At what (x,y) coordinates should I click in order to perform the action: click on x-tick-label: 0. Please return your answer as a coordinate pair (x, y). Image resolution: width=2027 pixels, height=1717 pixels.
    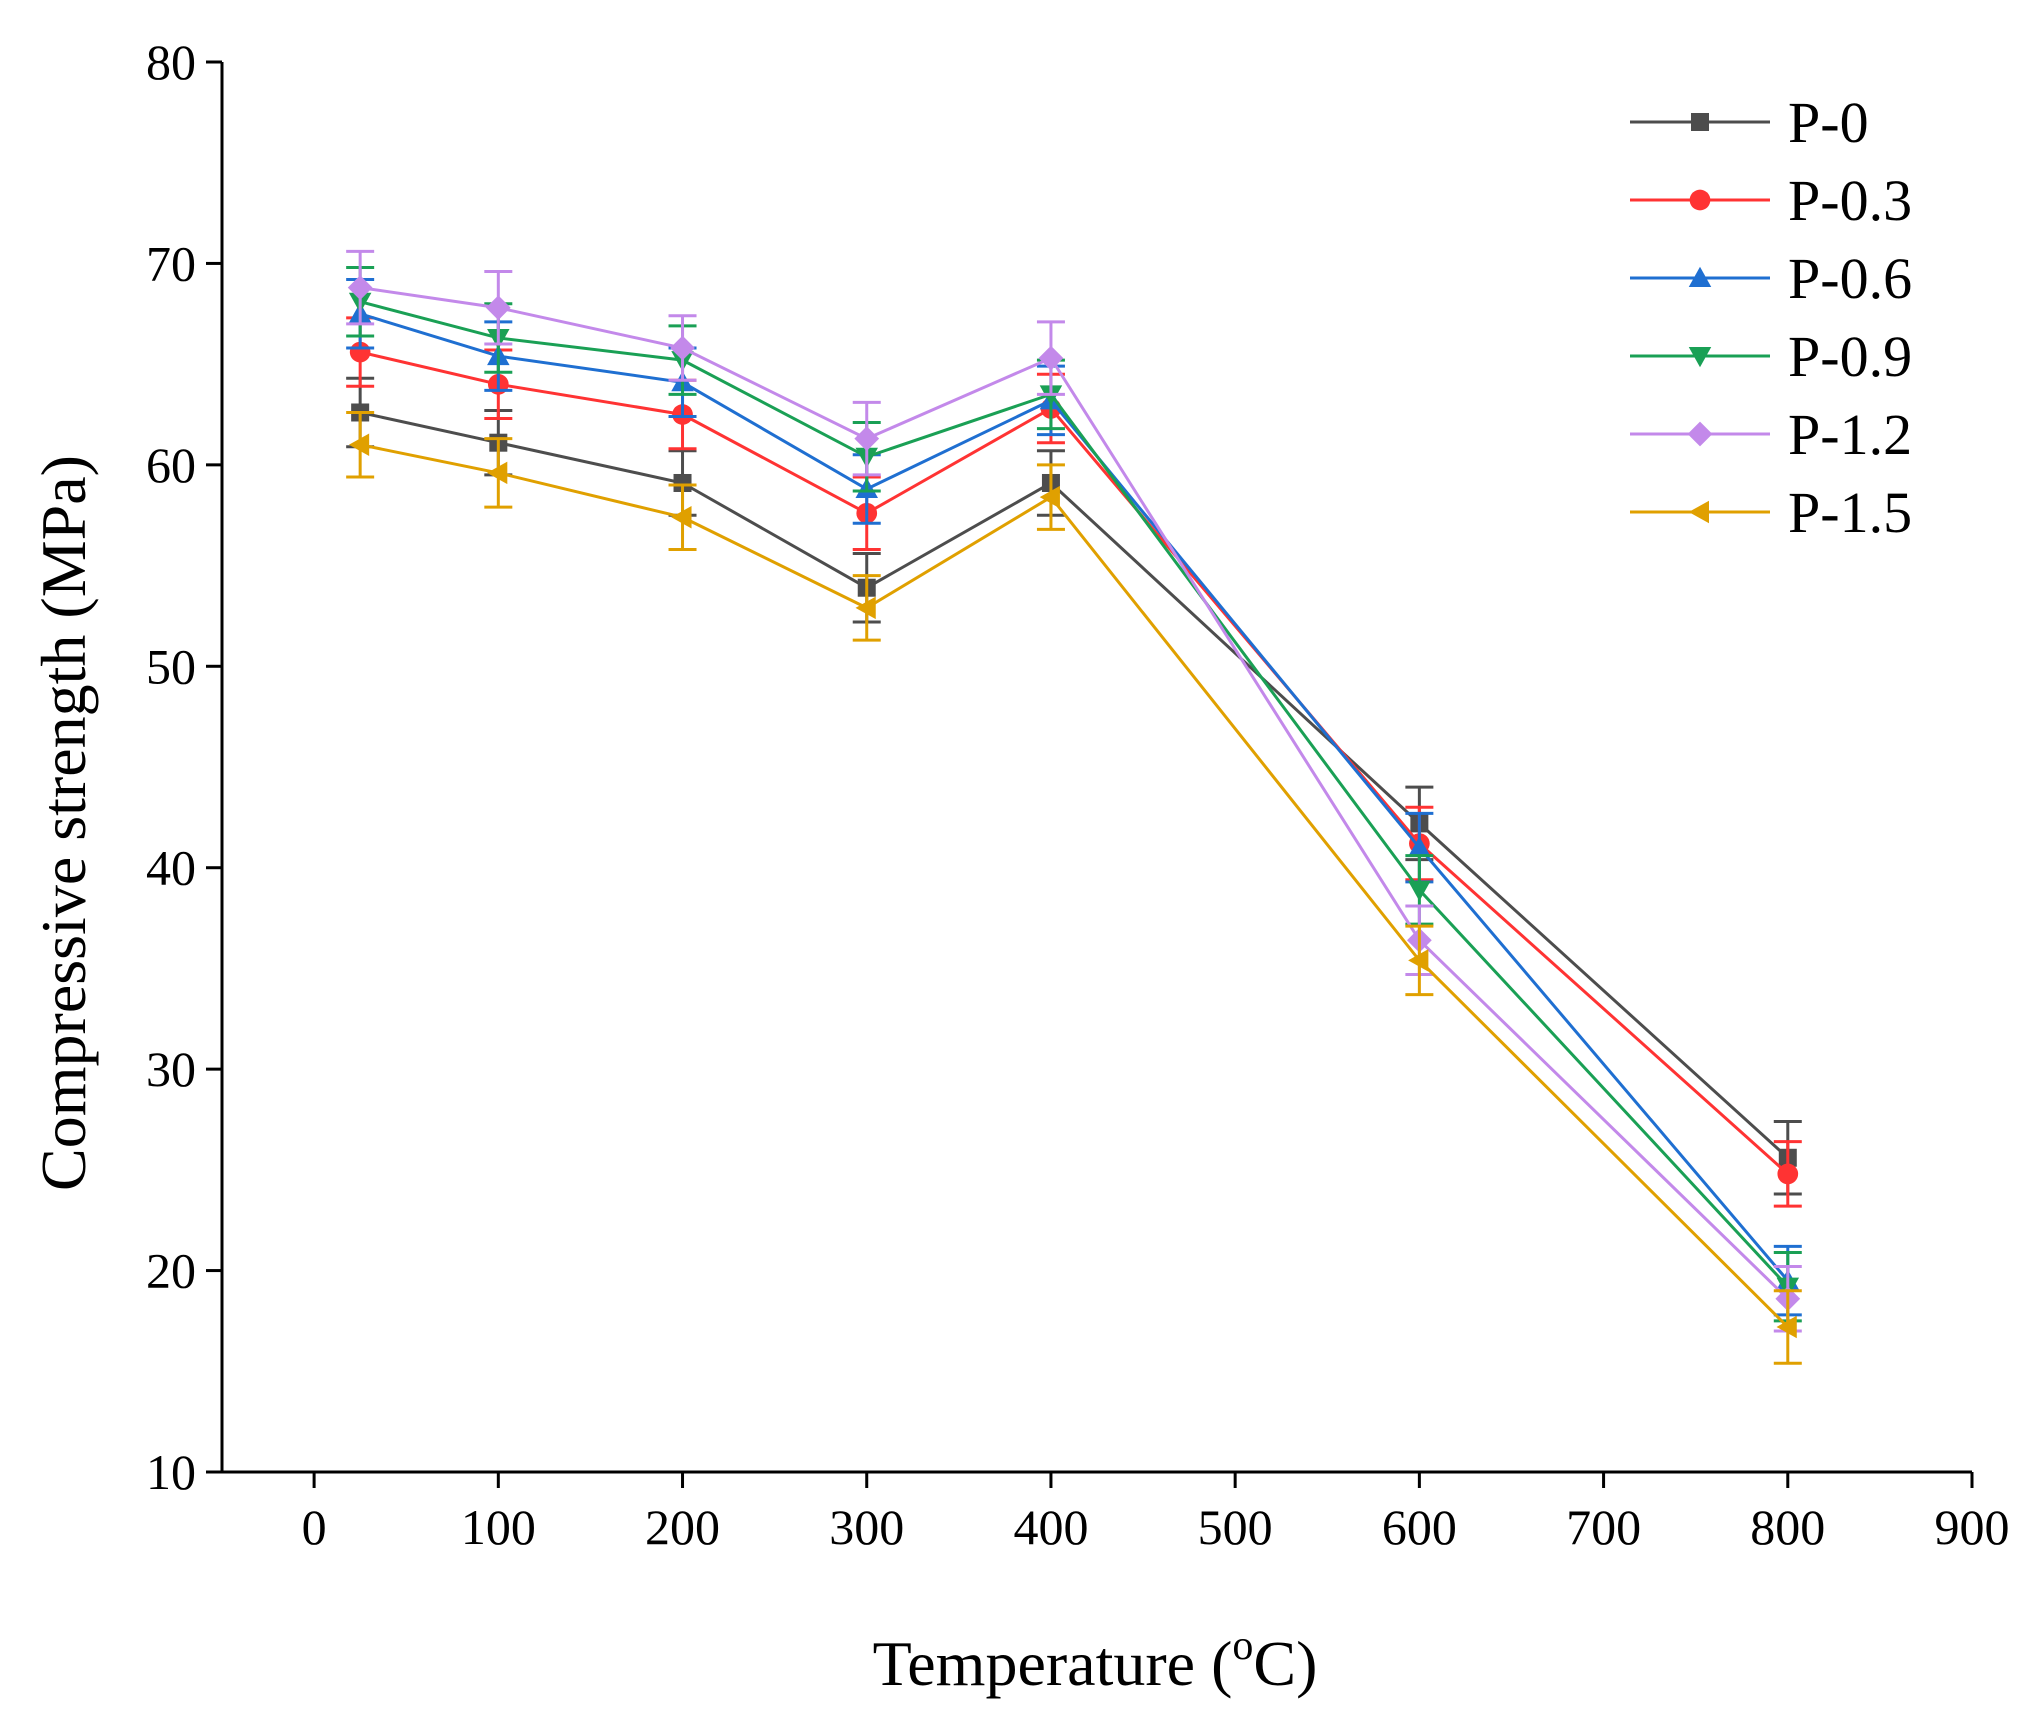
    Looking at the image, I should click on (314, 1527).